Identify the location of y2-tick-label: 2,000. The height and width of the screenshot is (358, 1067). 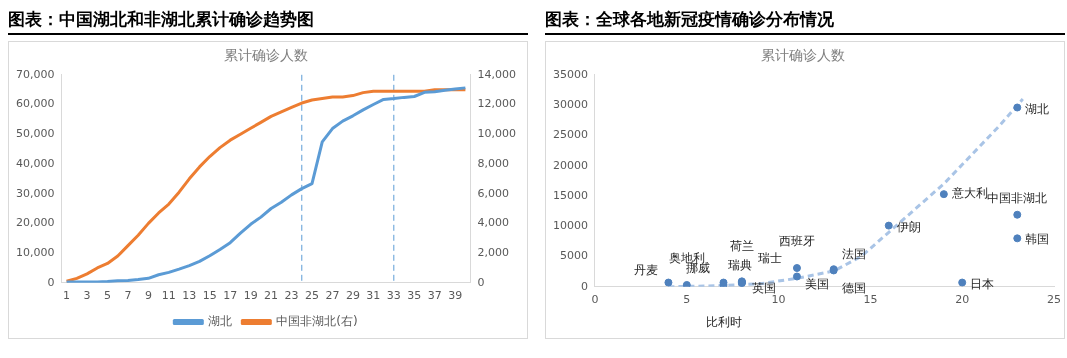
(493, 252).